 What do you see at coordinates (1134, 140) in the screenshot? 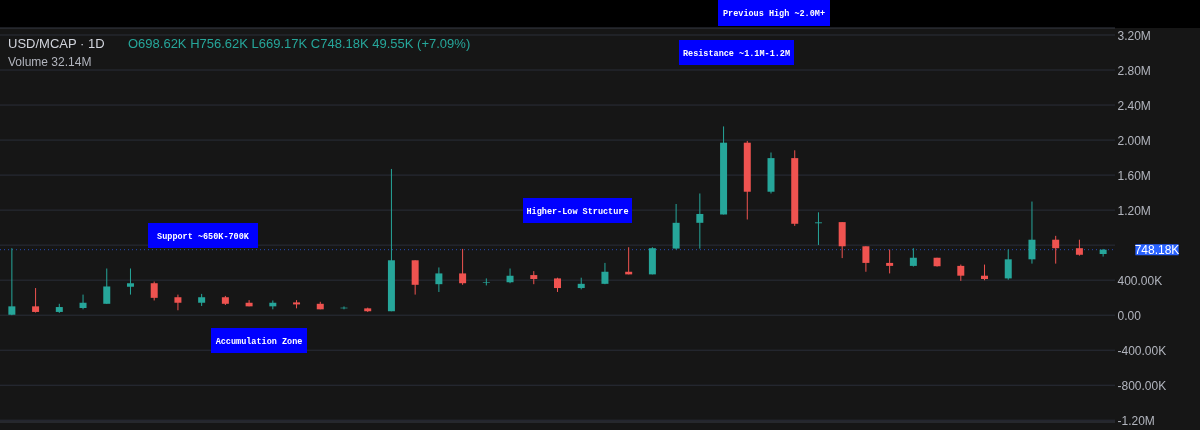
I see `y-tick-label: 2.00M` at bounding box center [1134, 140].